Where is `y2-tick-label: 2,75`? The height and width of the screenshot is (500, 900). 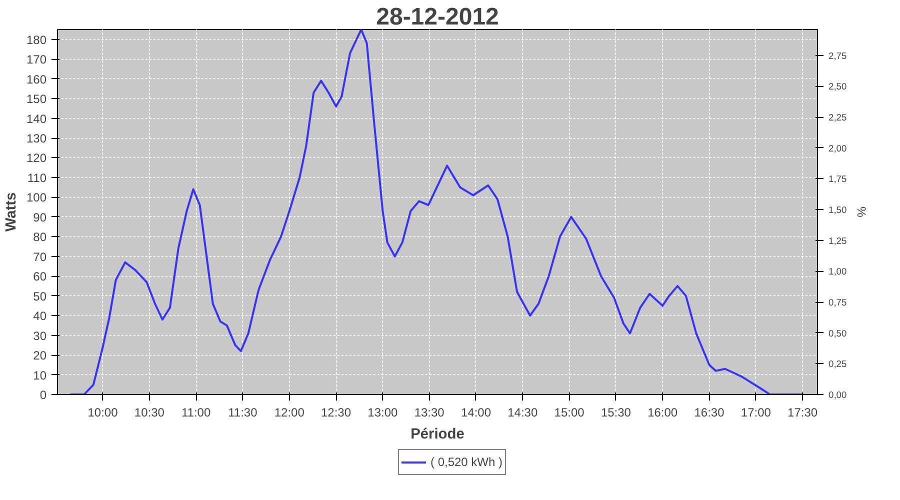
y2-tick-label: 2,75 is located at coordinates (837, 55).